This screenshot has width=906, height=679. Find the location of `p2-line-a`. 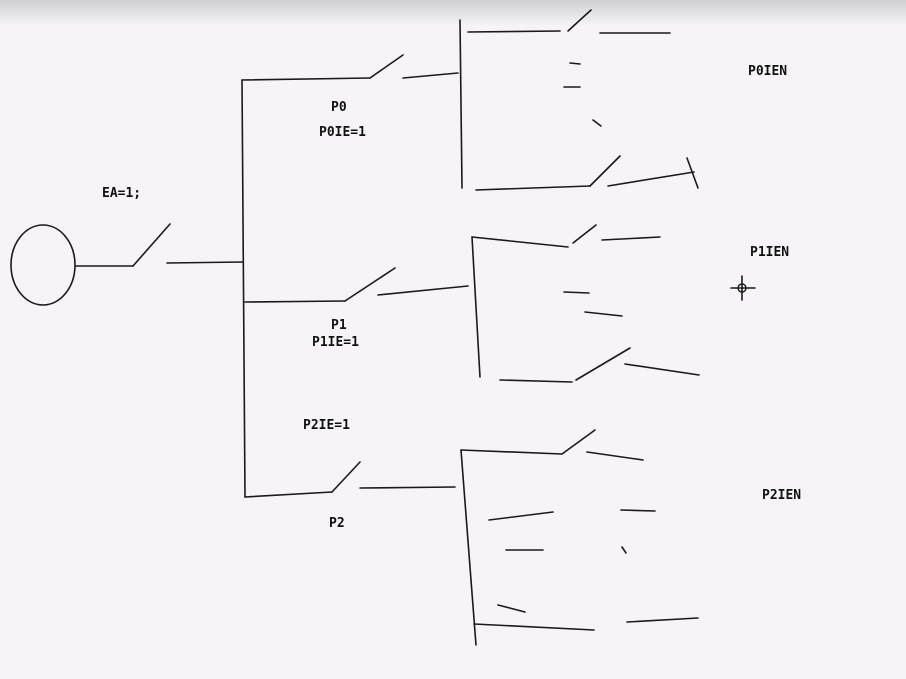

p2-line-a is located at coordinates (511, 452).